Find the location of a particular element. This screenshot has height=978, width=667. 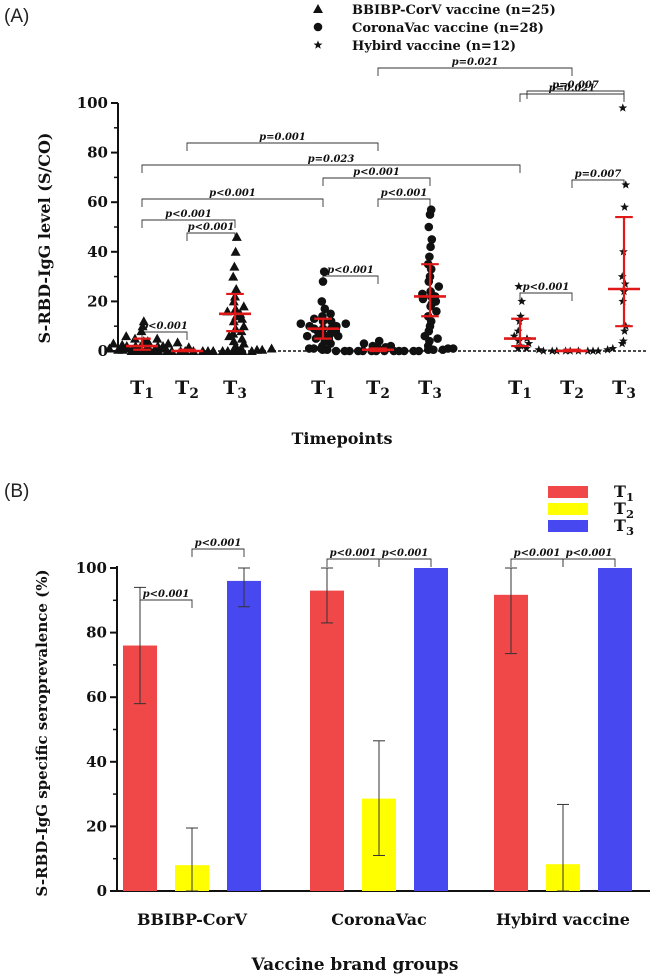

panel-a-y-tick-label: 80 is located at coordinates (97, 153).